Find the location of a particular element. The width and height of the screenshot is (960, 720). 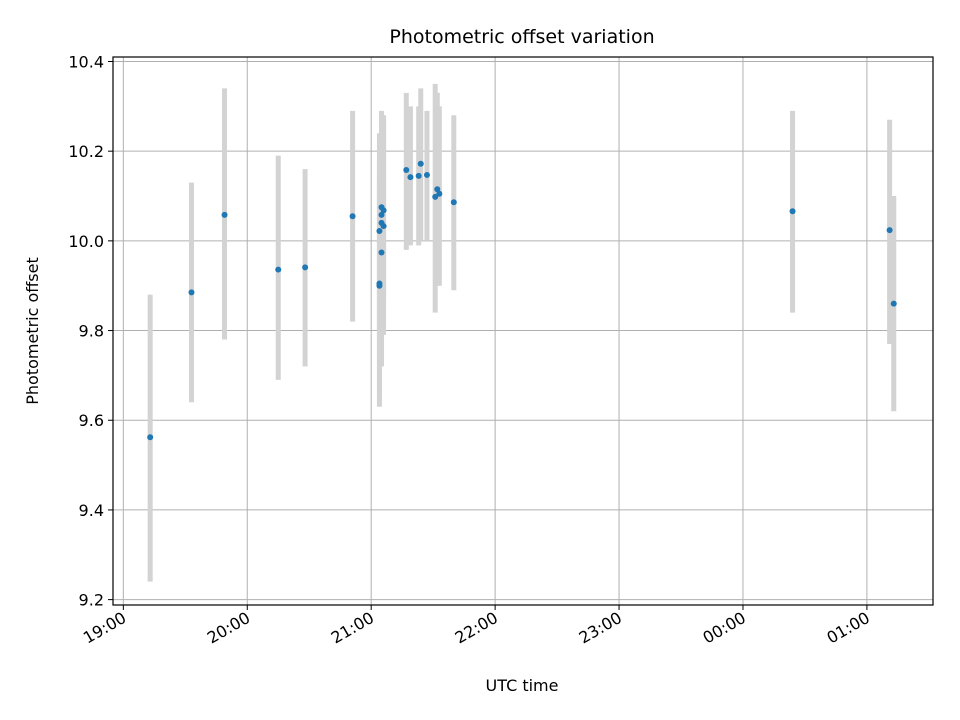

y-tick-label: 9.8 is located at coordinates (91, 331).